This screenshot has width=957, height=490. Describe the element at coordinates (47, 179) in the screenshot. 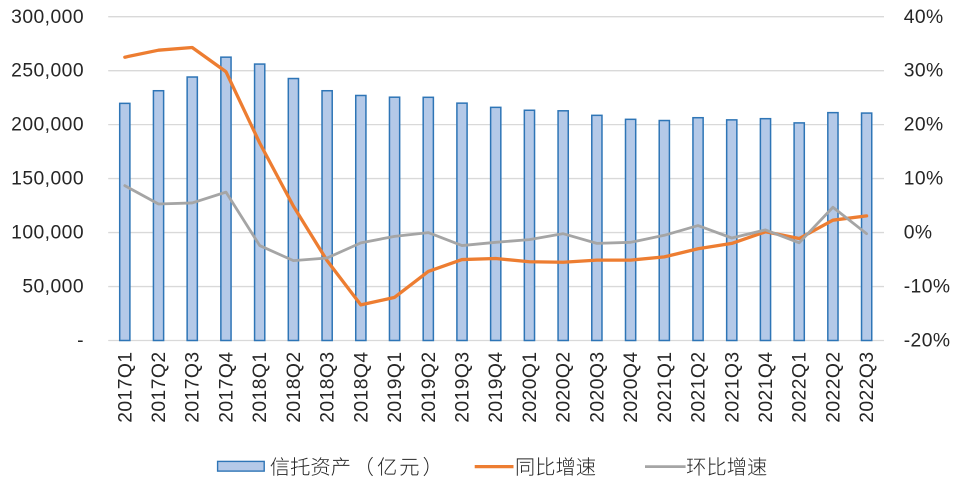

I see `svg-text: 150,000` at that location.